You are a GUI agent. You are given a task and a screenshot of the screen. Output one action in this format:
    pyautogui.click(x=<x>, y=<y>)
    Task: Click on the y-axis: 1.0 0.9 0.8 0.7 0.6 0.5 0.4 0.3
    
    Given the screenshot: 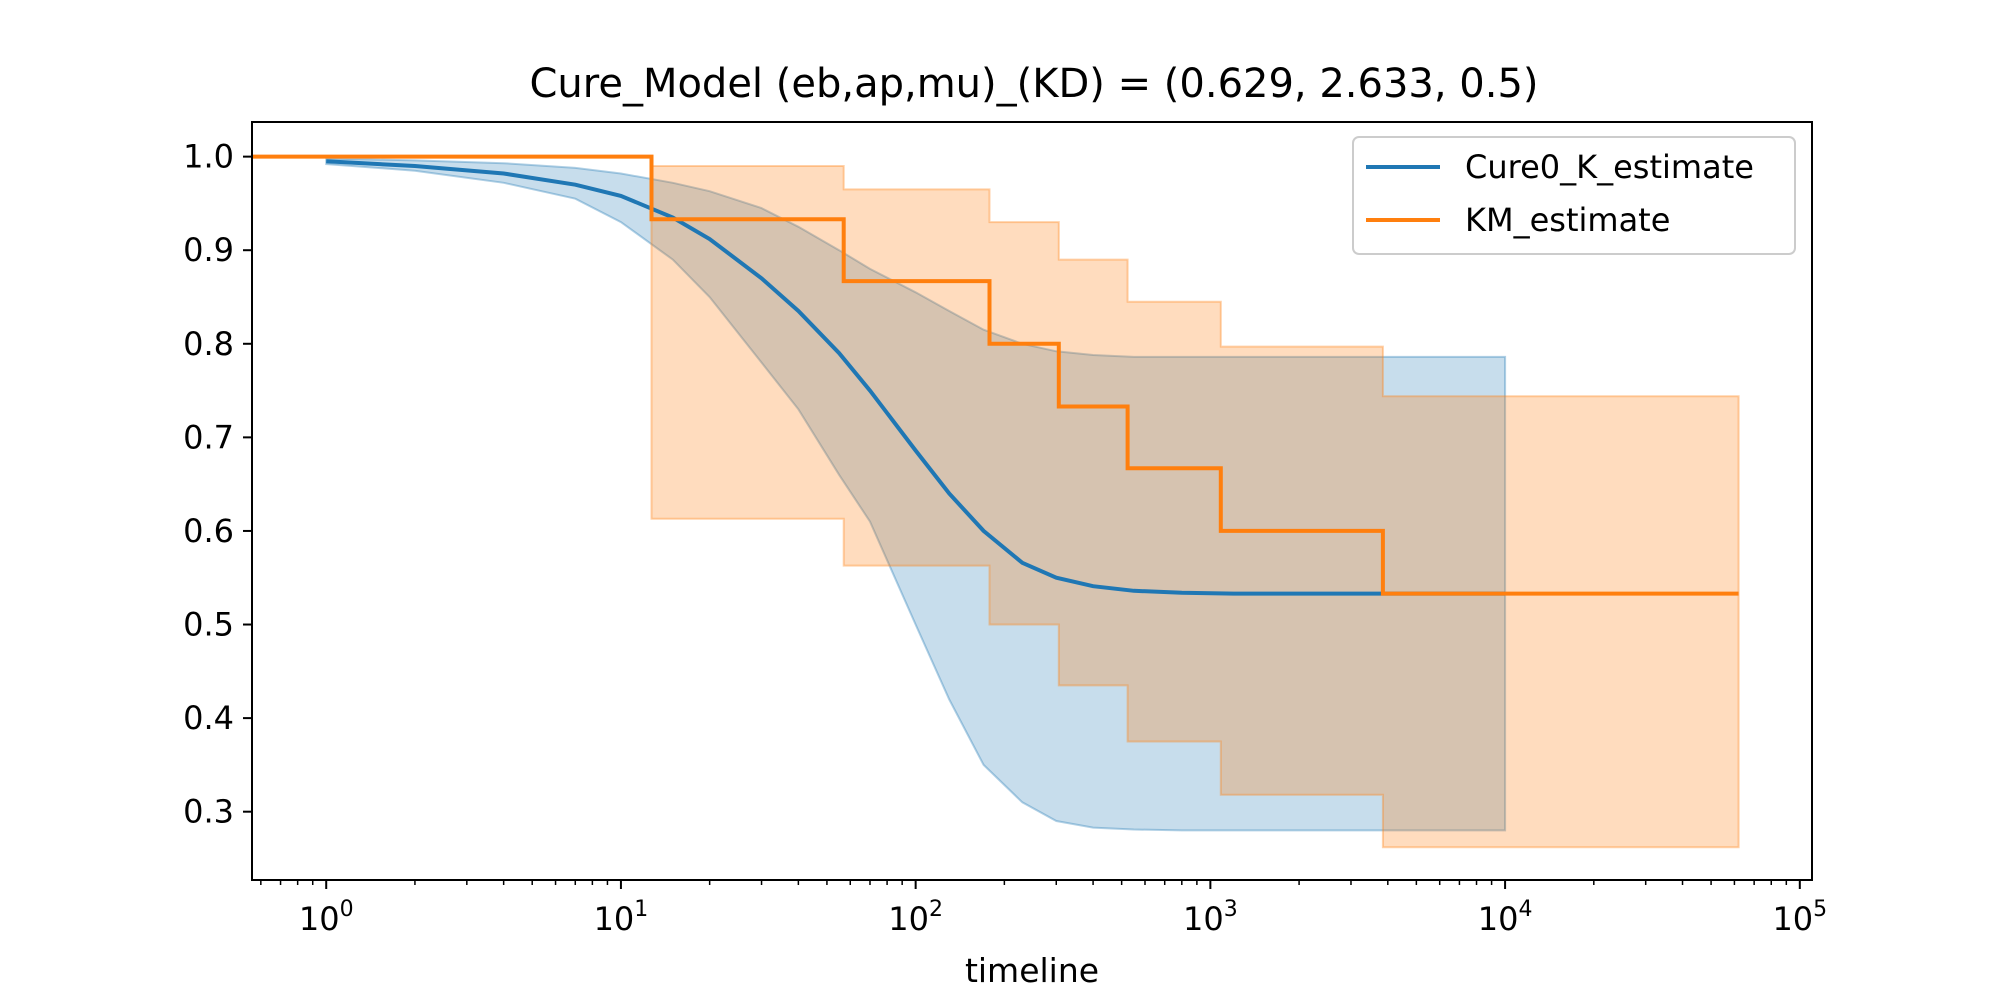 What is the action you would take?
    pyautogui.click(x=217, y=484)
    